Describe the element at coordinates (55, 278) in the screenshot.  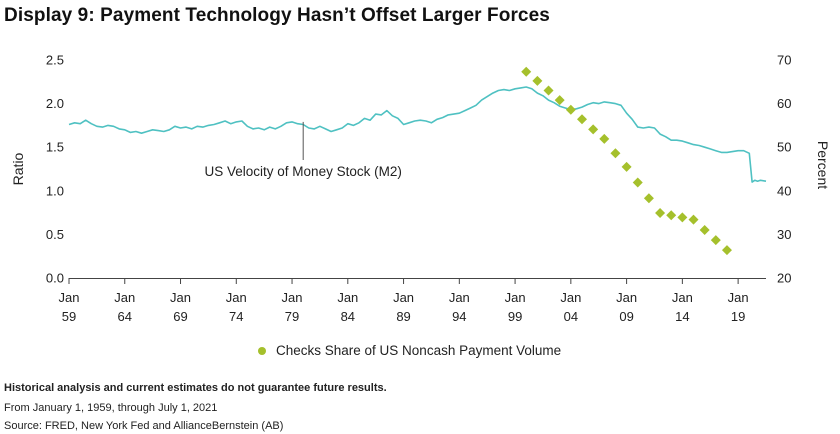
I see `left-tick-label: 0.0` at that location.